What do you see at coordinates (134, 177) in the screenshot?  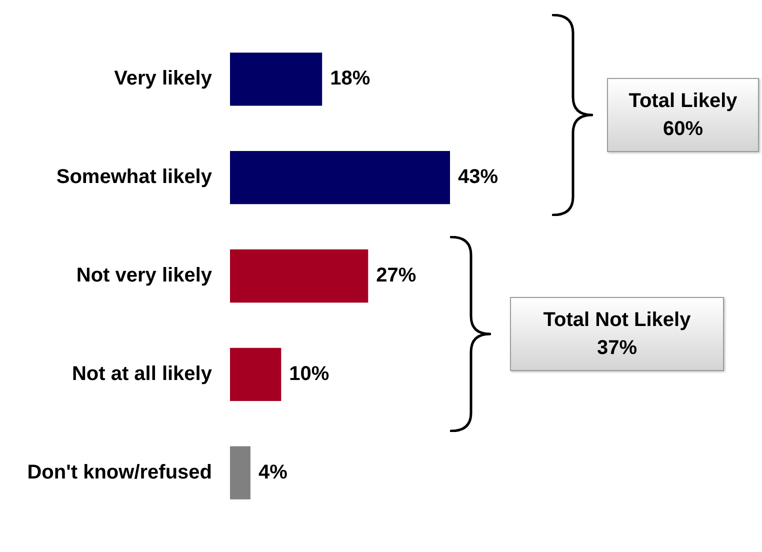 I see `y-tick-label: Somewhat likely` at bounding box center [134, 177].